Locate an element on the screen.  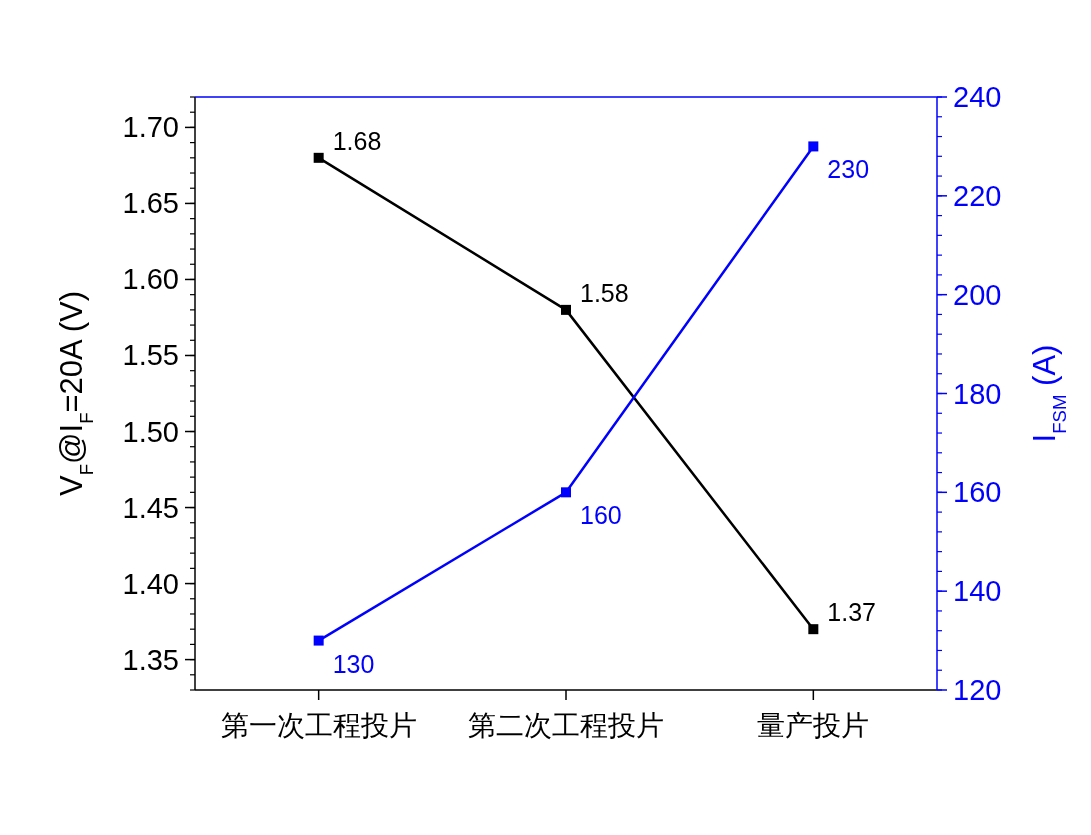
data-label: 160 is located at coordinates (601, 515).